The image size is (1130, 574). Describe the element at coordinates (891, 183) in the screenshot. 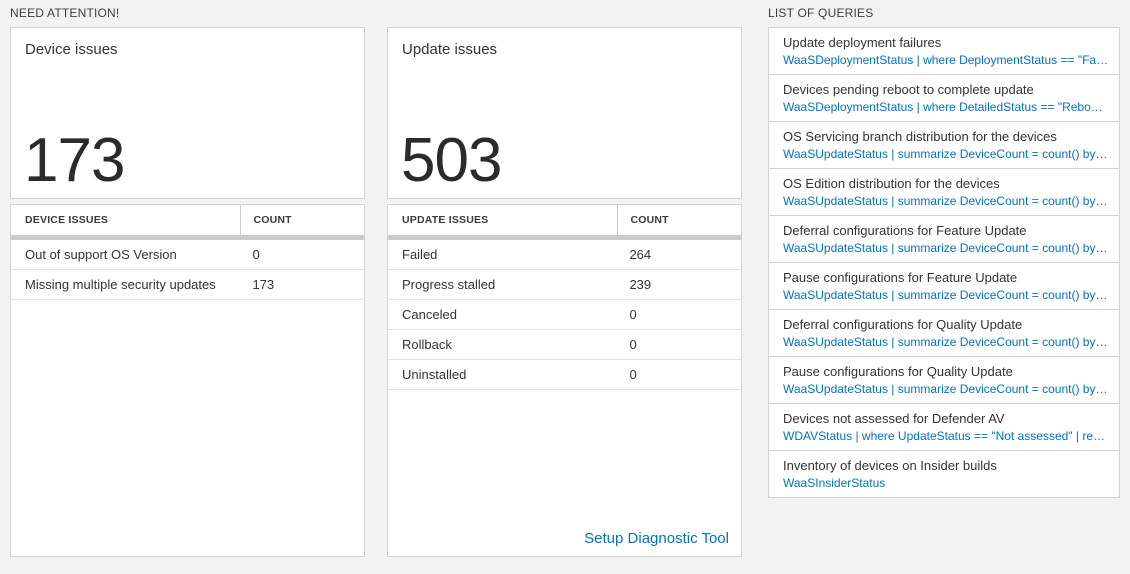

I see `query-title: OS Edition distribution for the devices` at that location.